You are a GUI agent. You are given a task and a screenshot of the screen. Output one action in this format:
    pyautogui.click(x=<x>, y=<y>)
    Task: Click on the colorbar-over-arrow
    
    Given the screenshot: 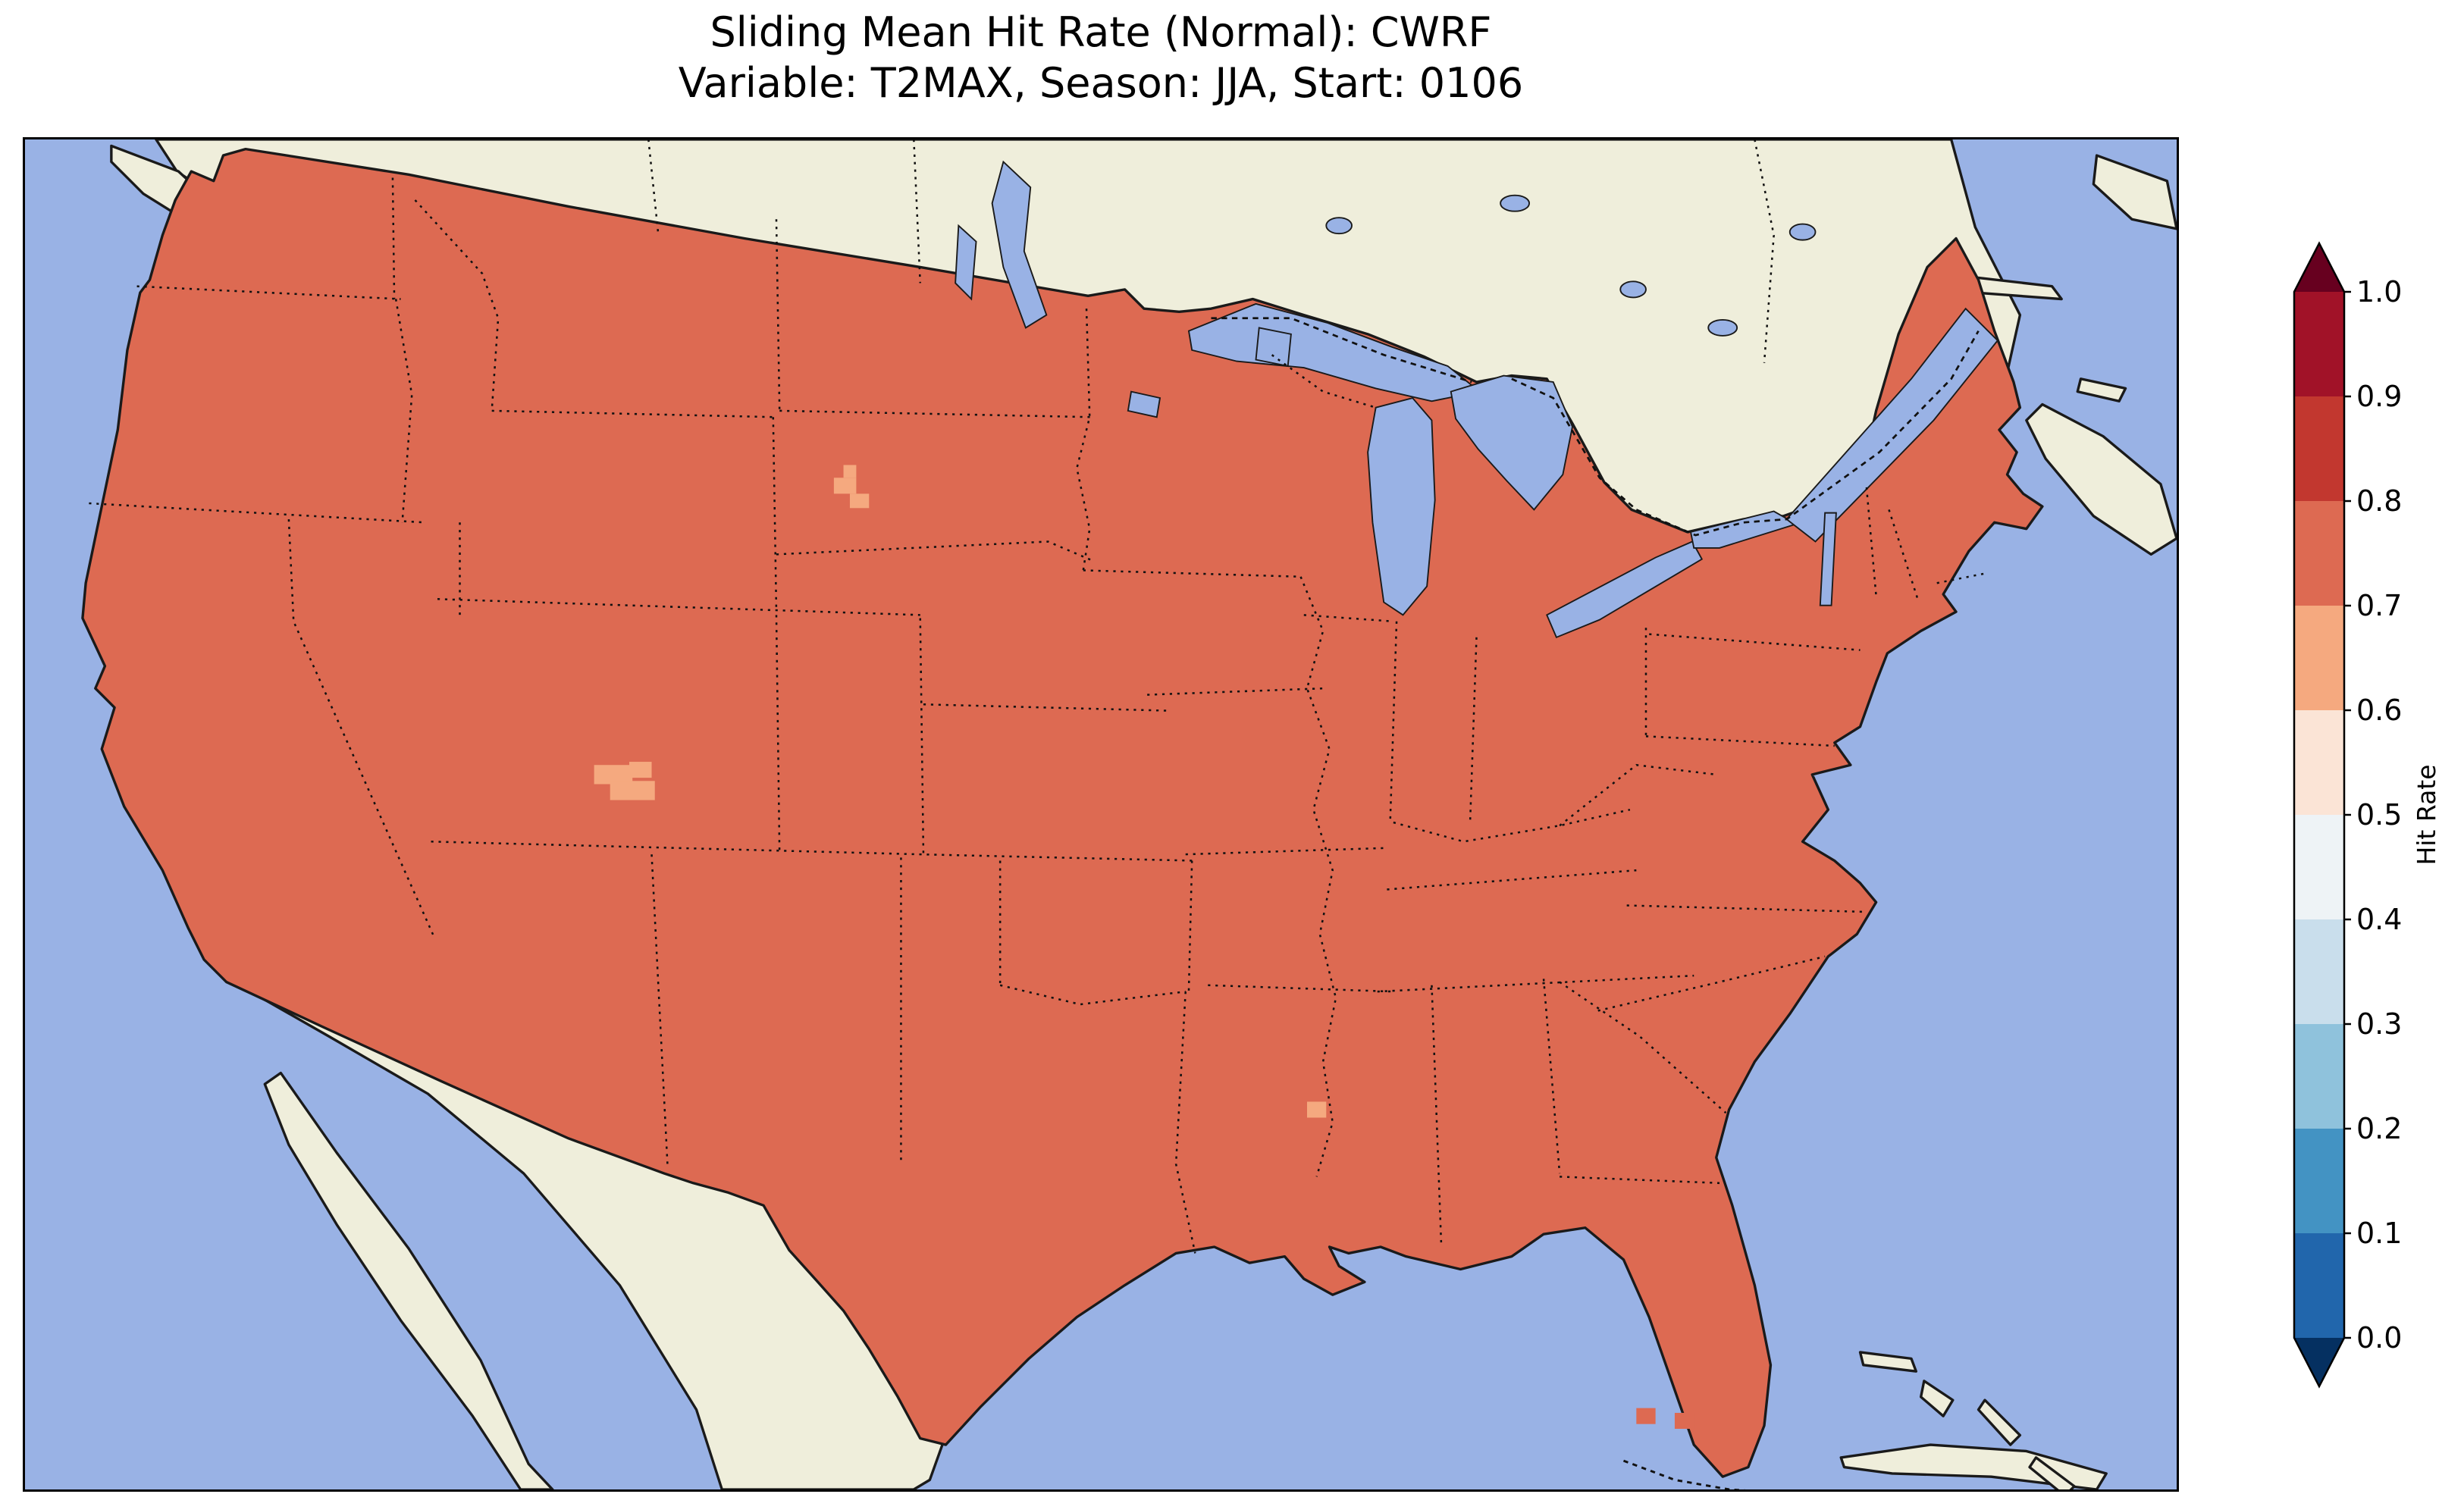 What is the action you would take?
    pyautogui.click(x=2319, y=267)
    